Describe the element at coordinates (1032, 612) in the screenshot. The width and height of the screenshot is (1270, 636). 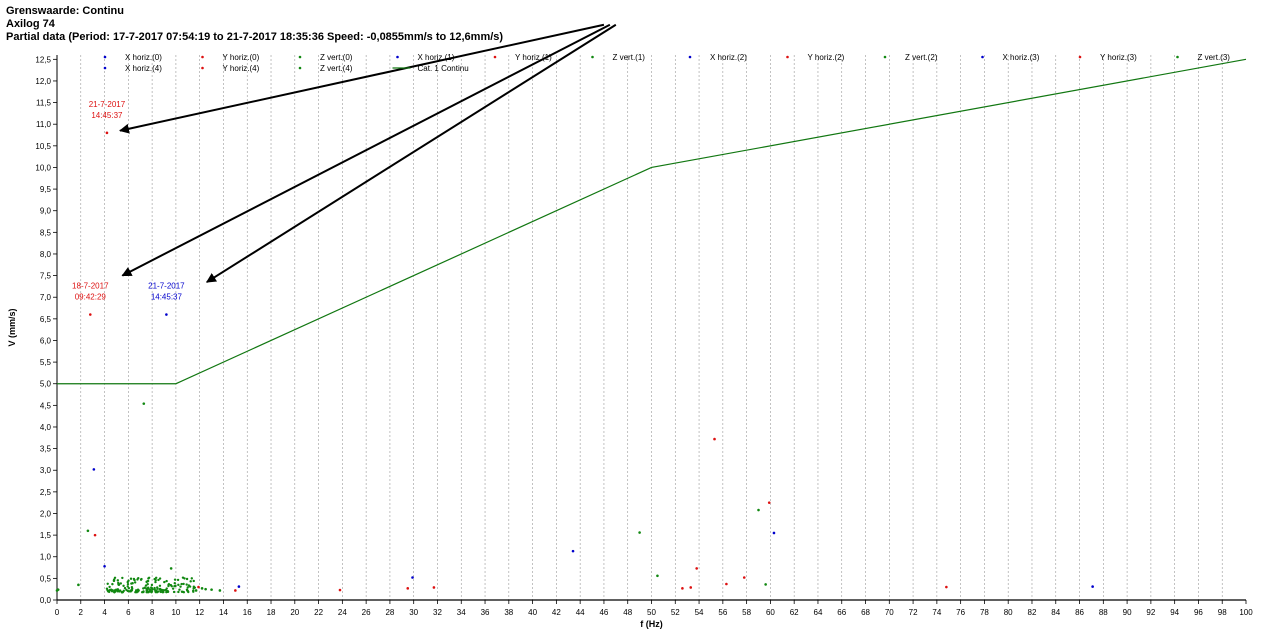
I see `x-tick-label: 82` at that location.